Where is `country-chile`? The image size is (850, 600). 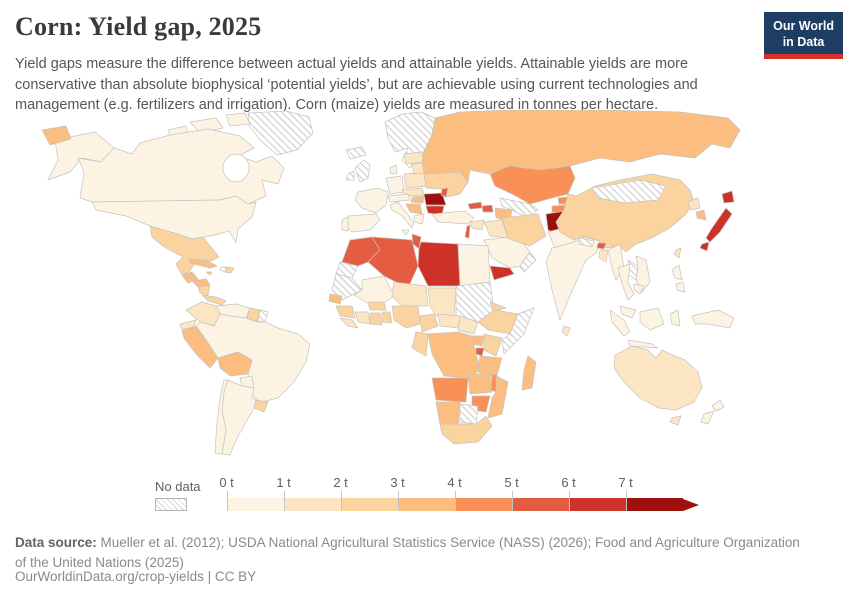 country-chile is located at coordinates (221, 417).